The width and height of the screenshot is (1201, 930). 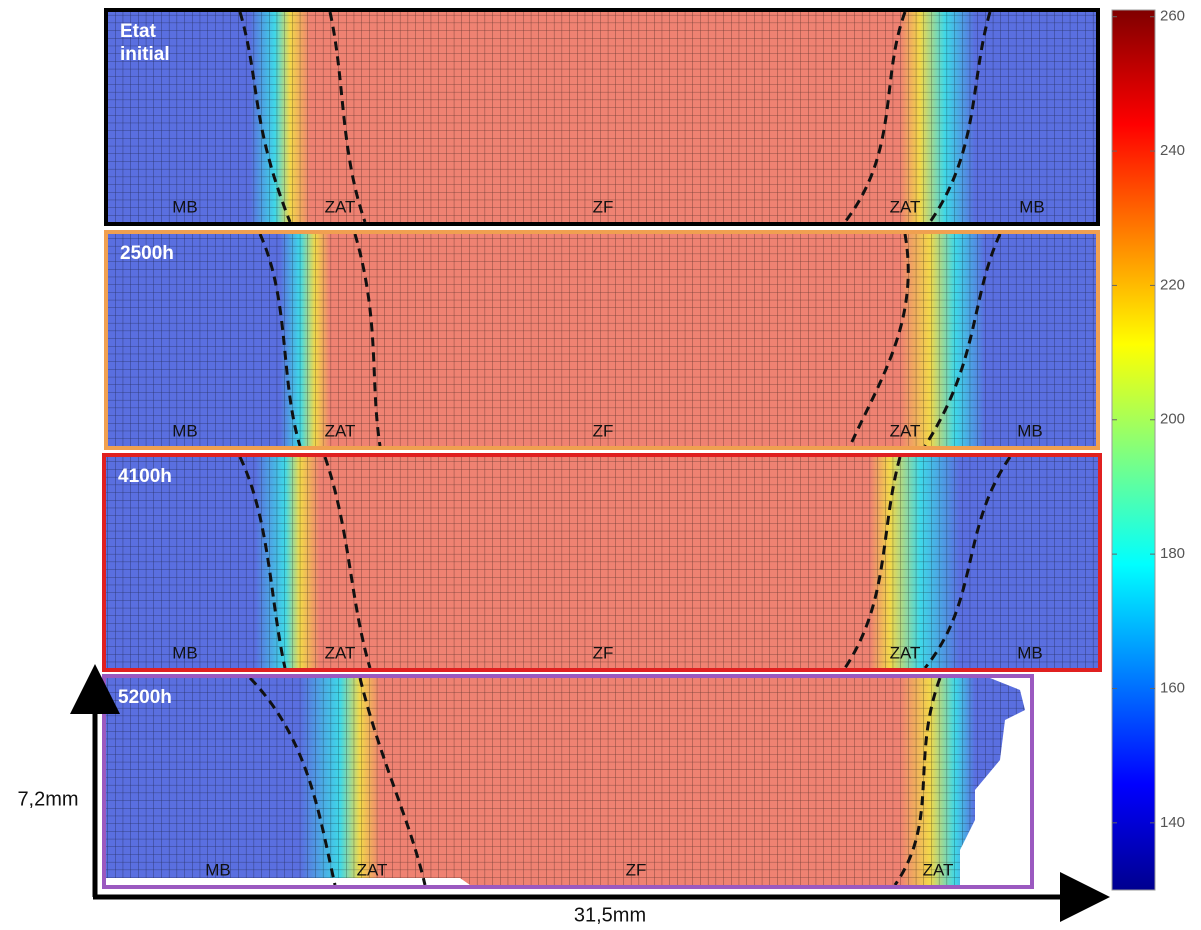 I want to click on panel-label: 4100h, so click(x=145, y=476).